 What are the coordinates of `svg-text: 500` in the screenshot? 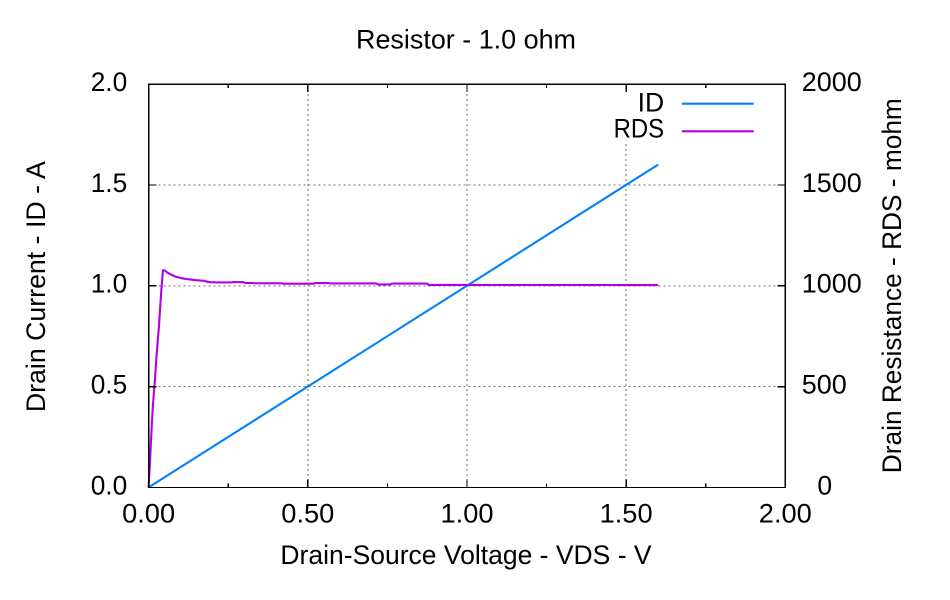 It's located at (824, 385).